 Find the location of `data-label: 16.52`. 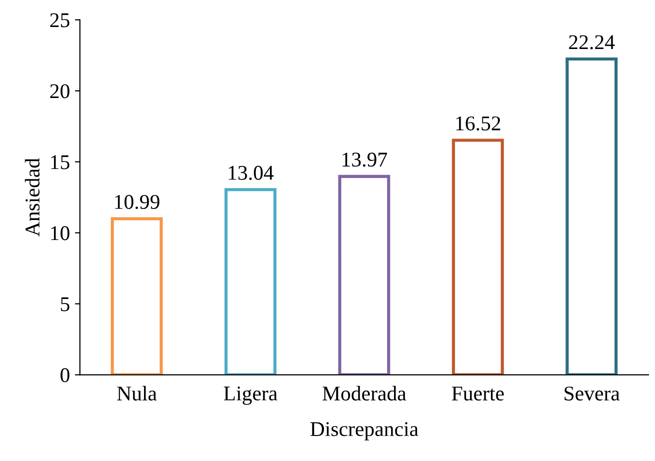

data-label: 16.52 is located at coordinates (478, 123).